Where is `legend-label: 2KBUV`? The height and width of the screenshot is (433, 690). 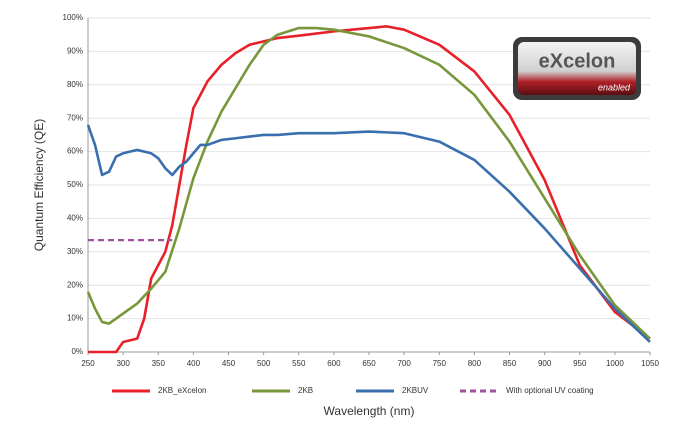
legend-label: 2KBUV is located at coordinates (415, 390).